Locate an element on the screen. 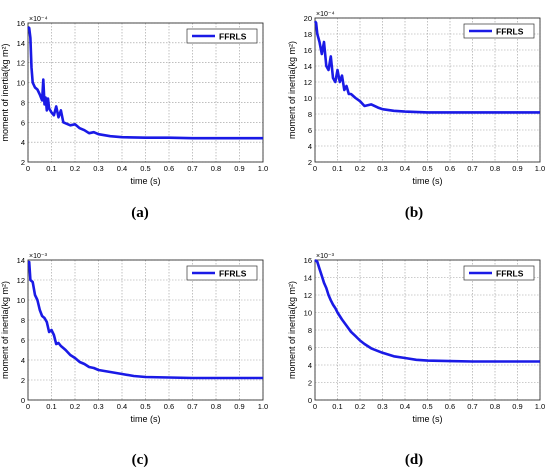 The width and height of the screenshot is (550, 475). caption-b: (b) is located at coordinates (414, 213).